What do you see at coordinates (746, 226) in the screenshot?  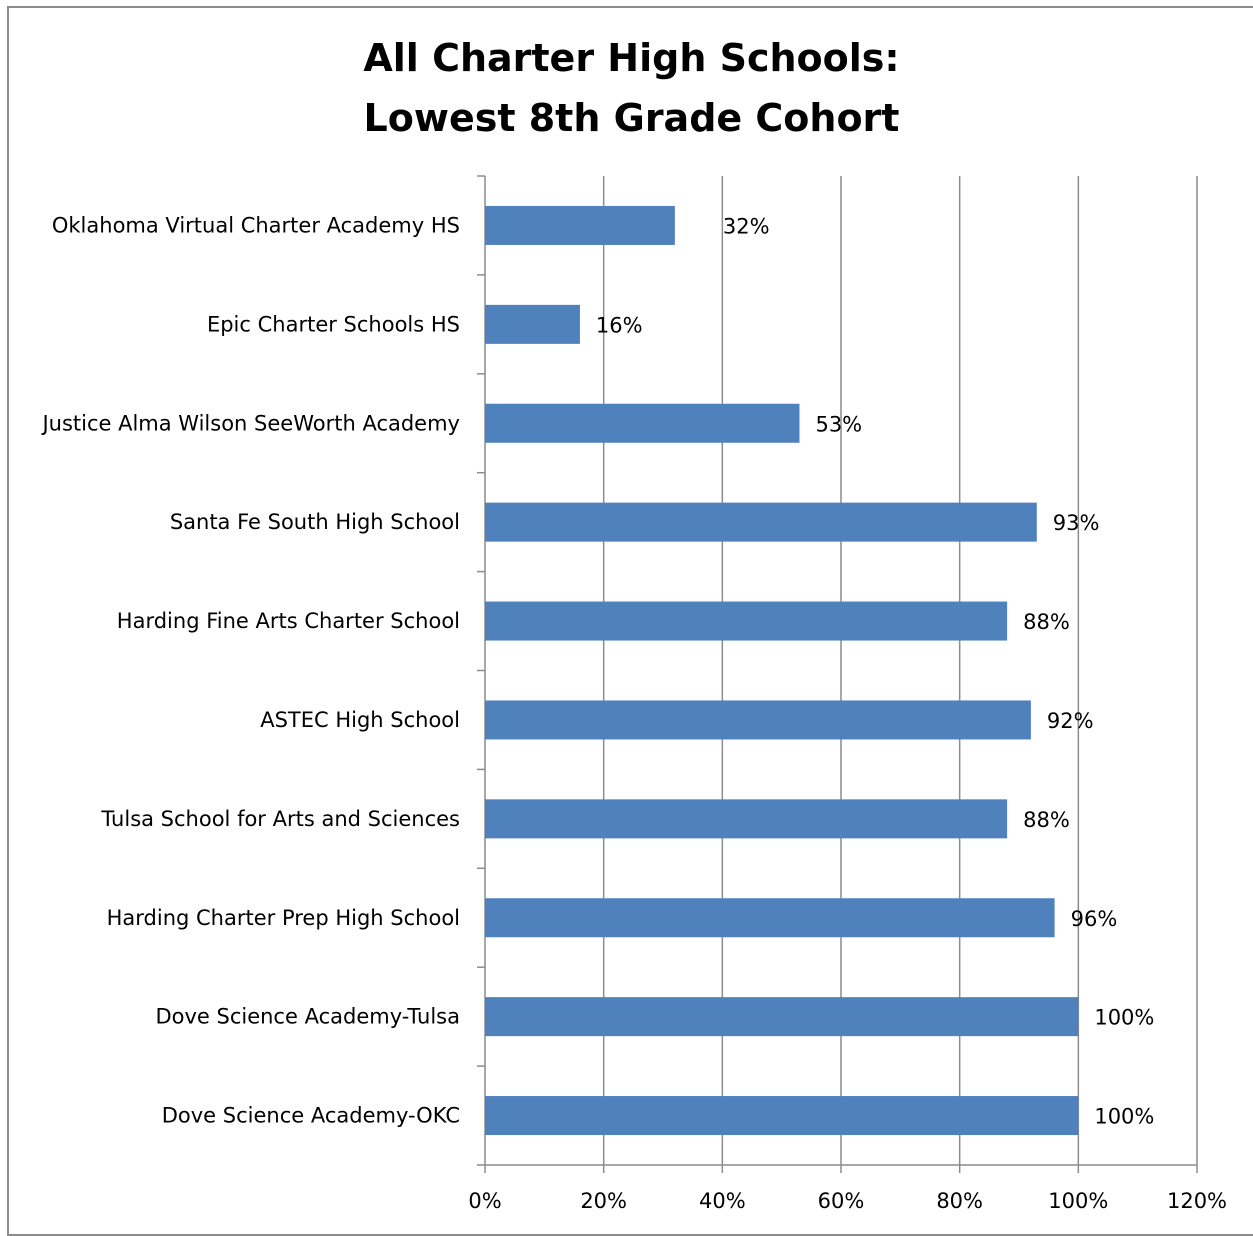 I see `data-label-0: 32%` at bounding box center [746, 226].